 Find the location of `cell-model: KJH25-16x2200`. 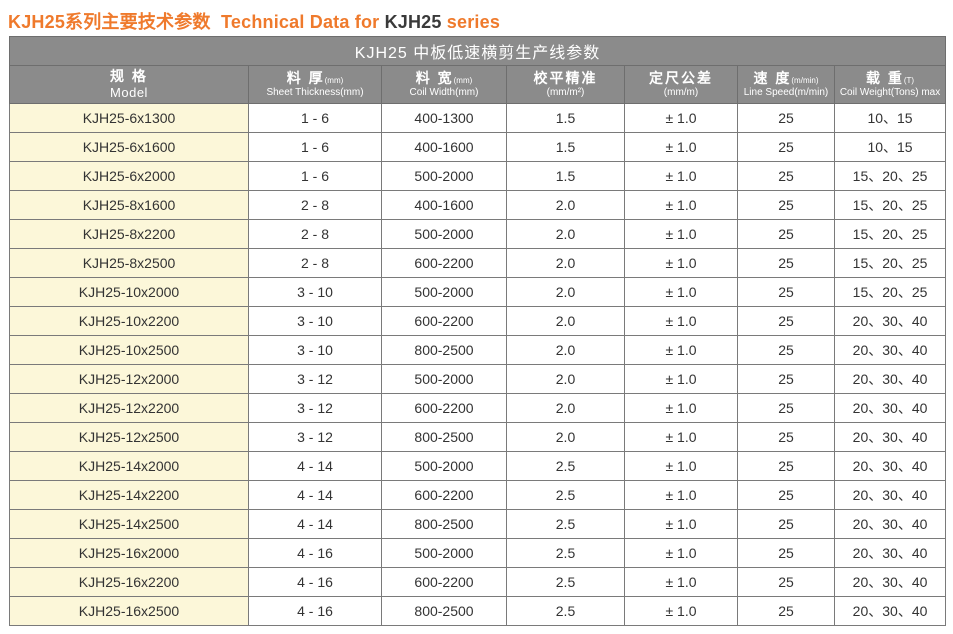

cell-model: KJH25-16x2200 is located at coordinates (129, 582).